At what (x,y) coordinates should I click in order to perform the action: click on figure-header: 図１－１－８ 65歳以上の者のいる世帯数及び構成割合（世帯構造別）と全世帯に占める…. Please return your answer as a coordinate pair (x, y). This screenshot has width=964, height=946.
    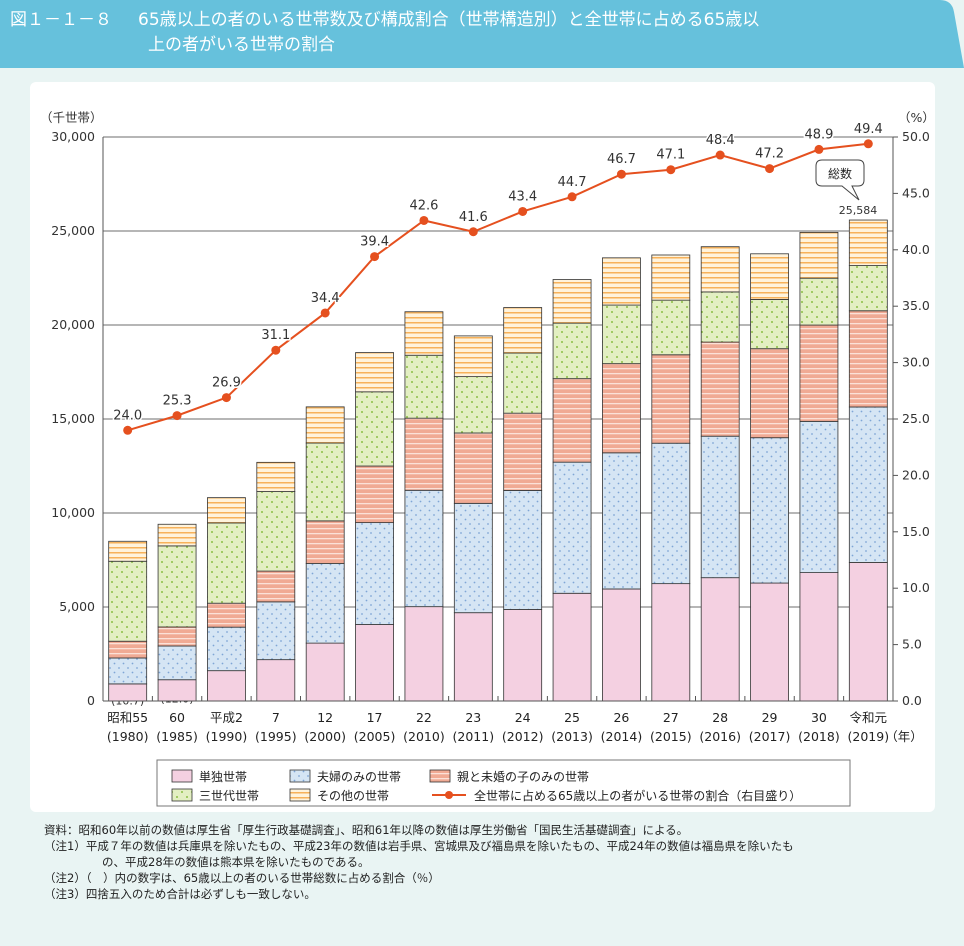
    Looking at the image, I should click on (482, 34).